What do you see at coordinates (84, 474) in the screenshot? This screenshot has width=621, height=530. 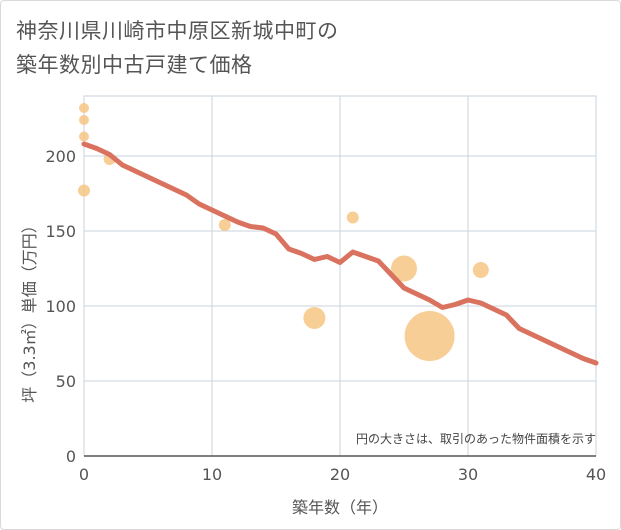 I see `x-tick-label: 0` at bounding box center [84, 474].